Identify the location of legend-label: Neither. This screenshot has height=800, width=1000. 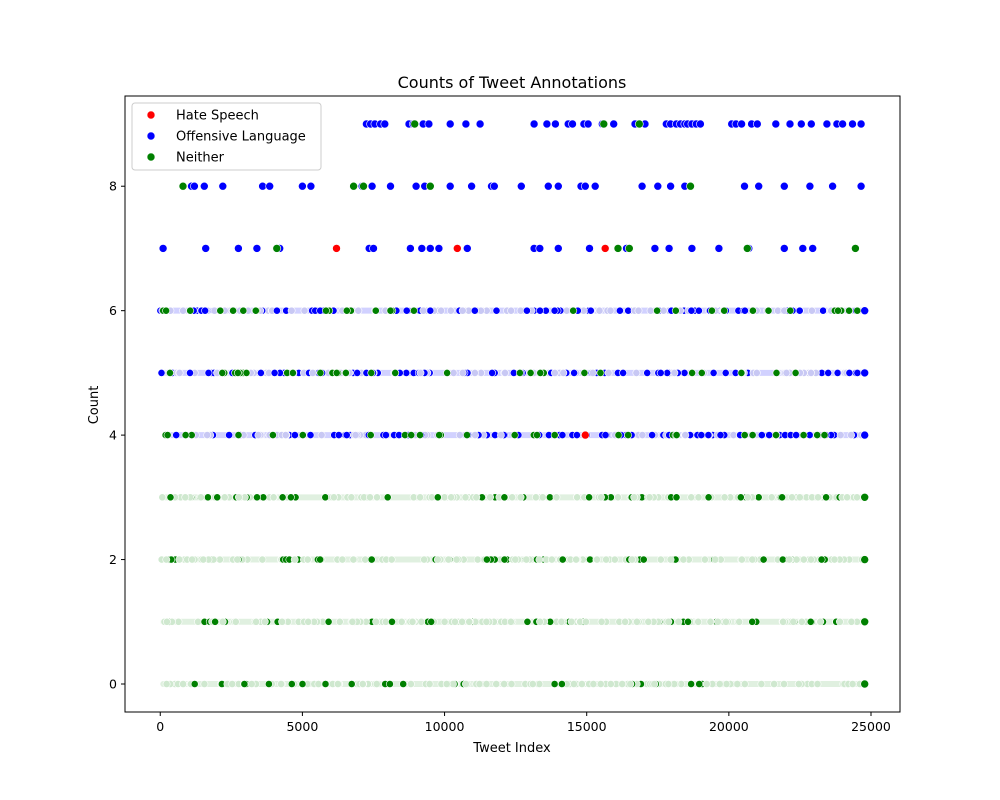
(200, 158).